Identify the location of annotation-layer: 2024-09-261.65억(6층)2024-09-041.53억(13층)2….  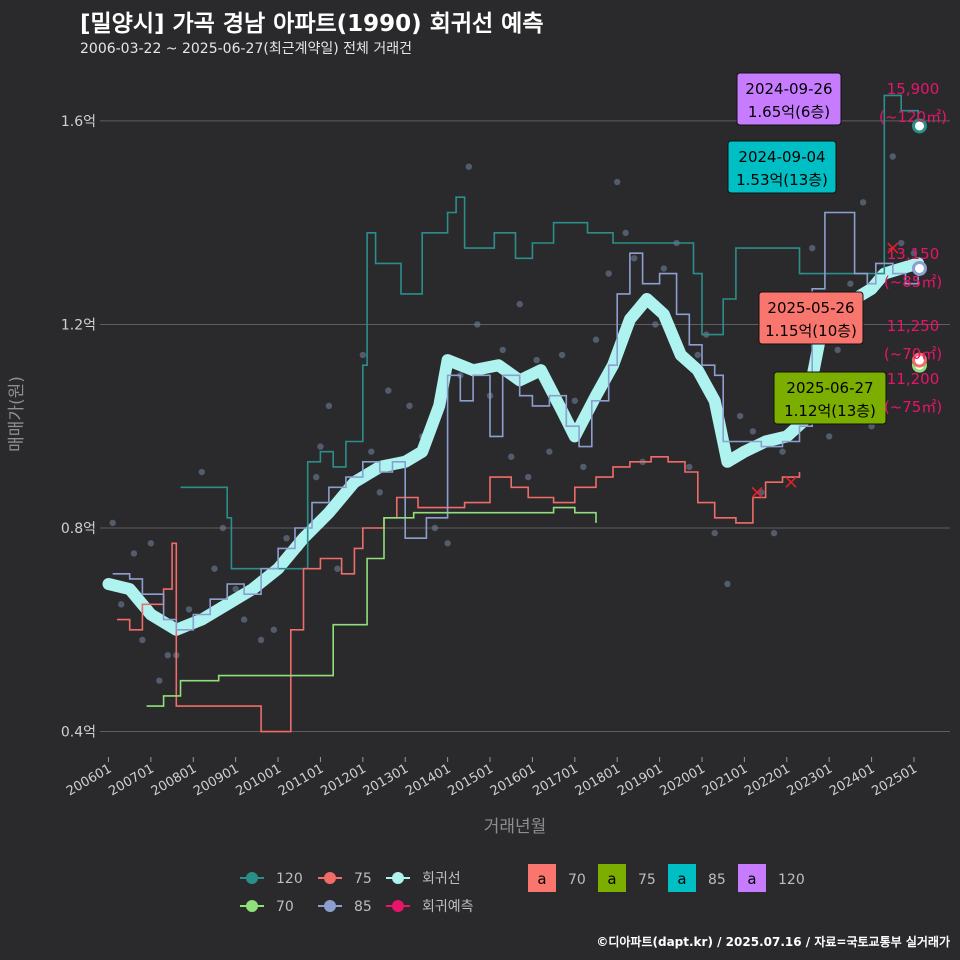
(837, 248).